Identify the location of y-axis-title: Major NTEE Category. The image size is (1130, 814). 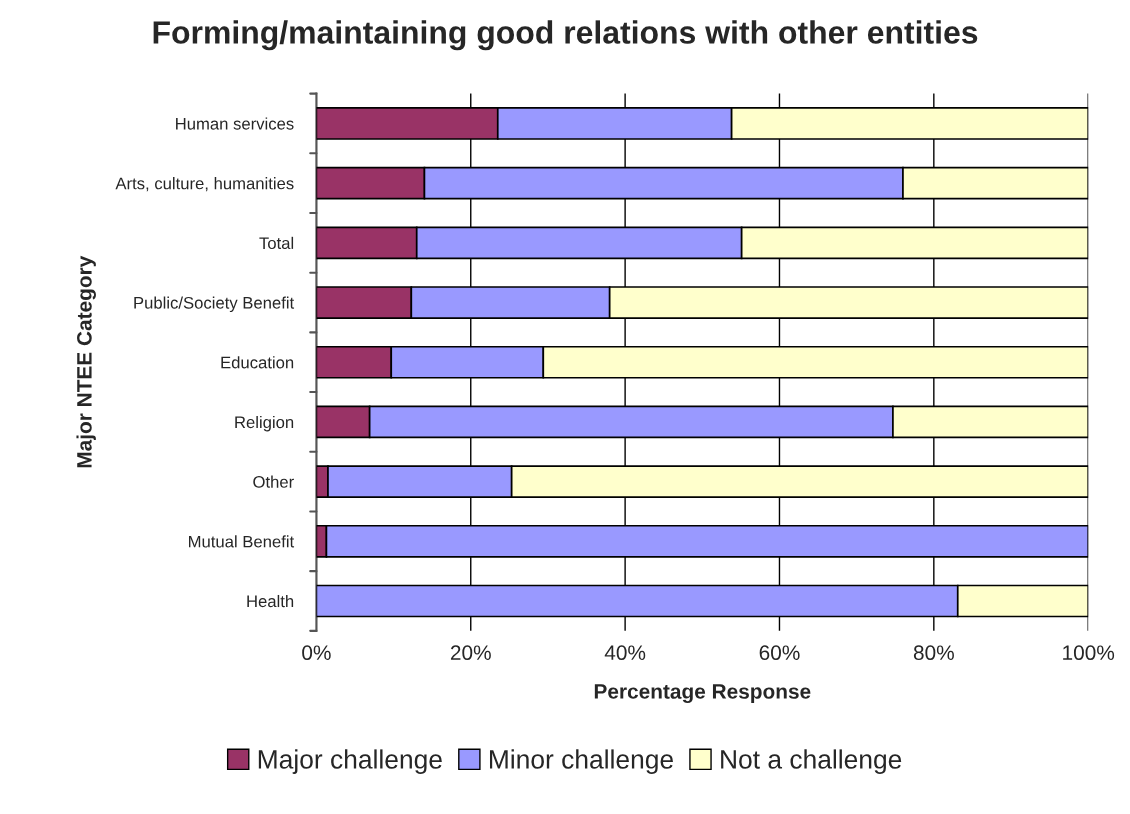
(86, 361).